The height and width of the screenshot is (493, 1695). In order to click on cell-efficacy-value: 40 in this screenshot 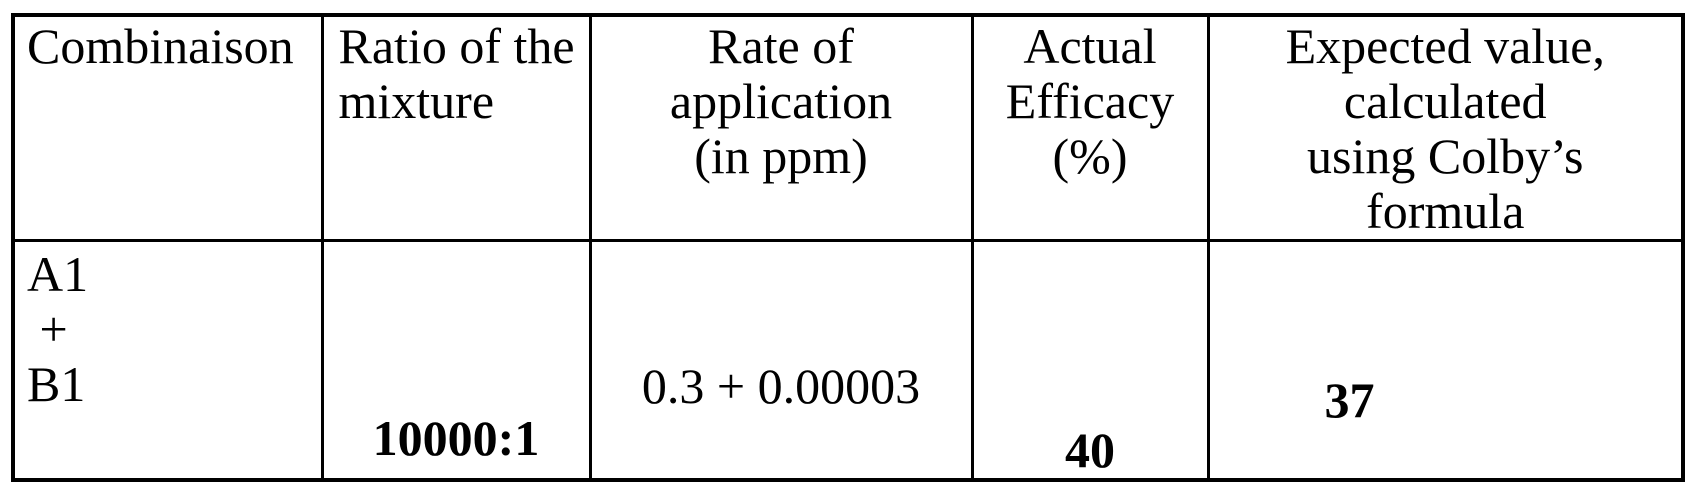, I will do `click(1090, 360)`.